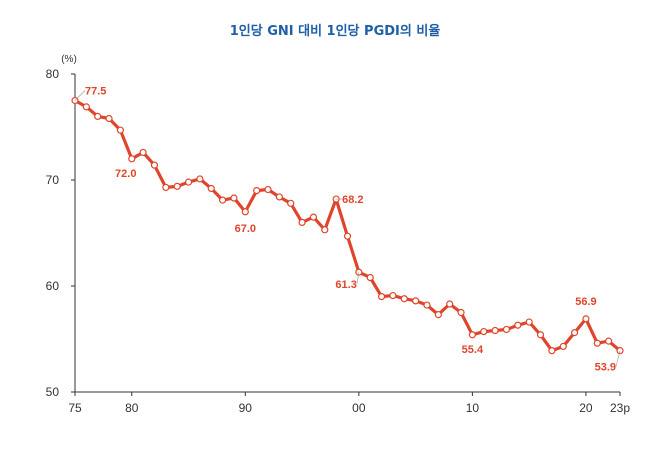  What do you see at coordinates (335, 31) in the screenshot?
I see `chart-title: 1인당 GNI 대비 1인당 PGDI의 비율` at bounding box center [335, 31].